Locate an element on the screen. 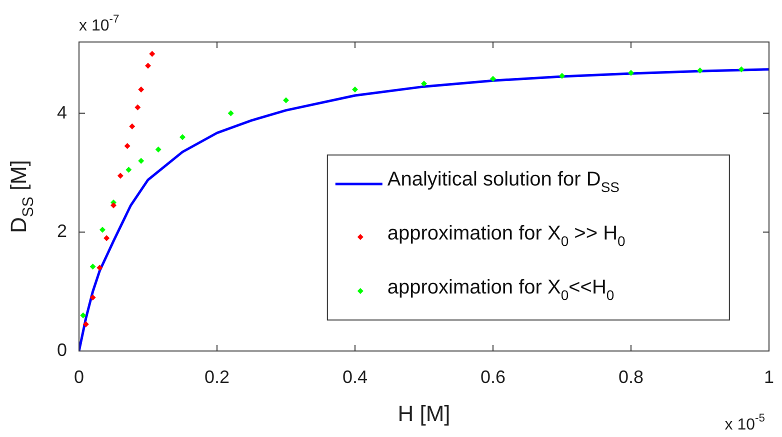 The image size is (782, 437). y-tick-label: 2 is located at coordinates (61, 231).